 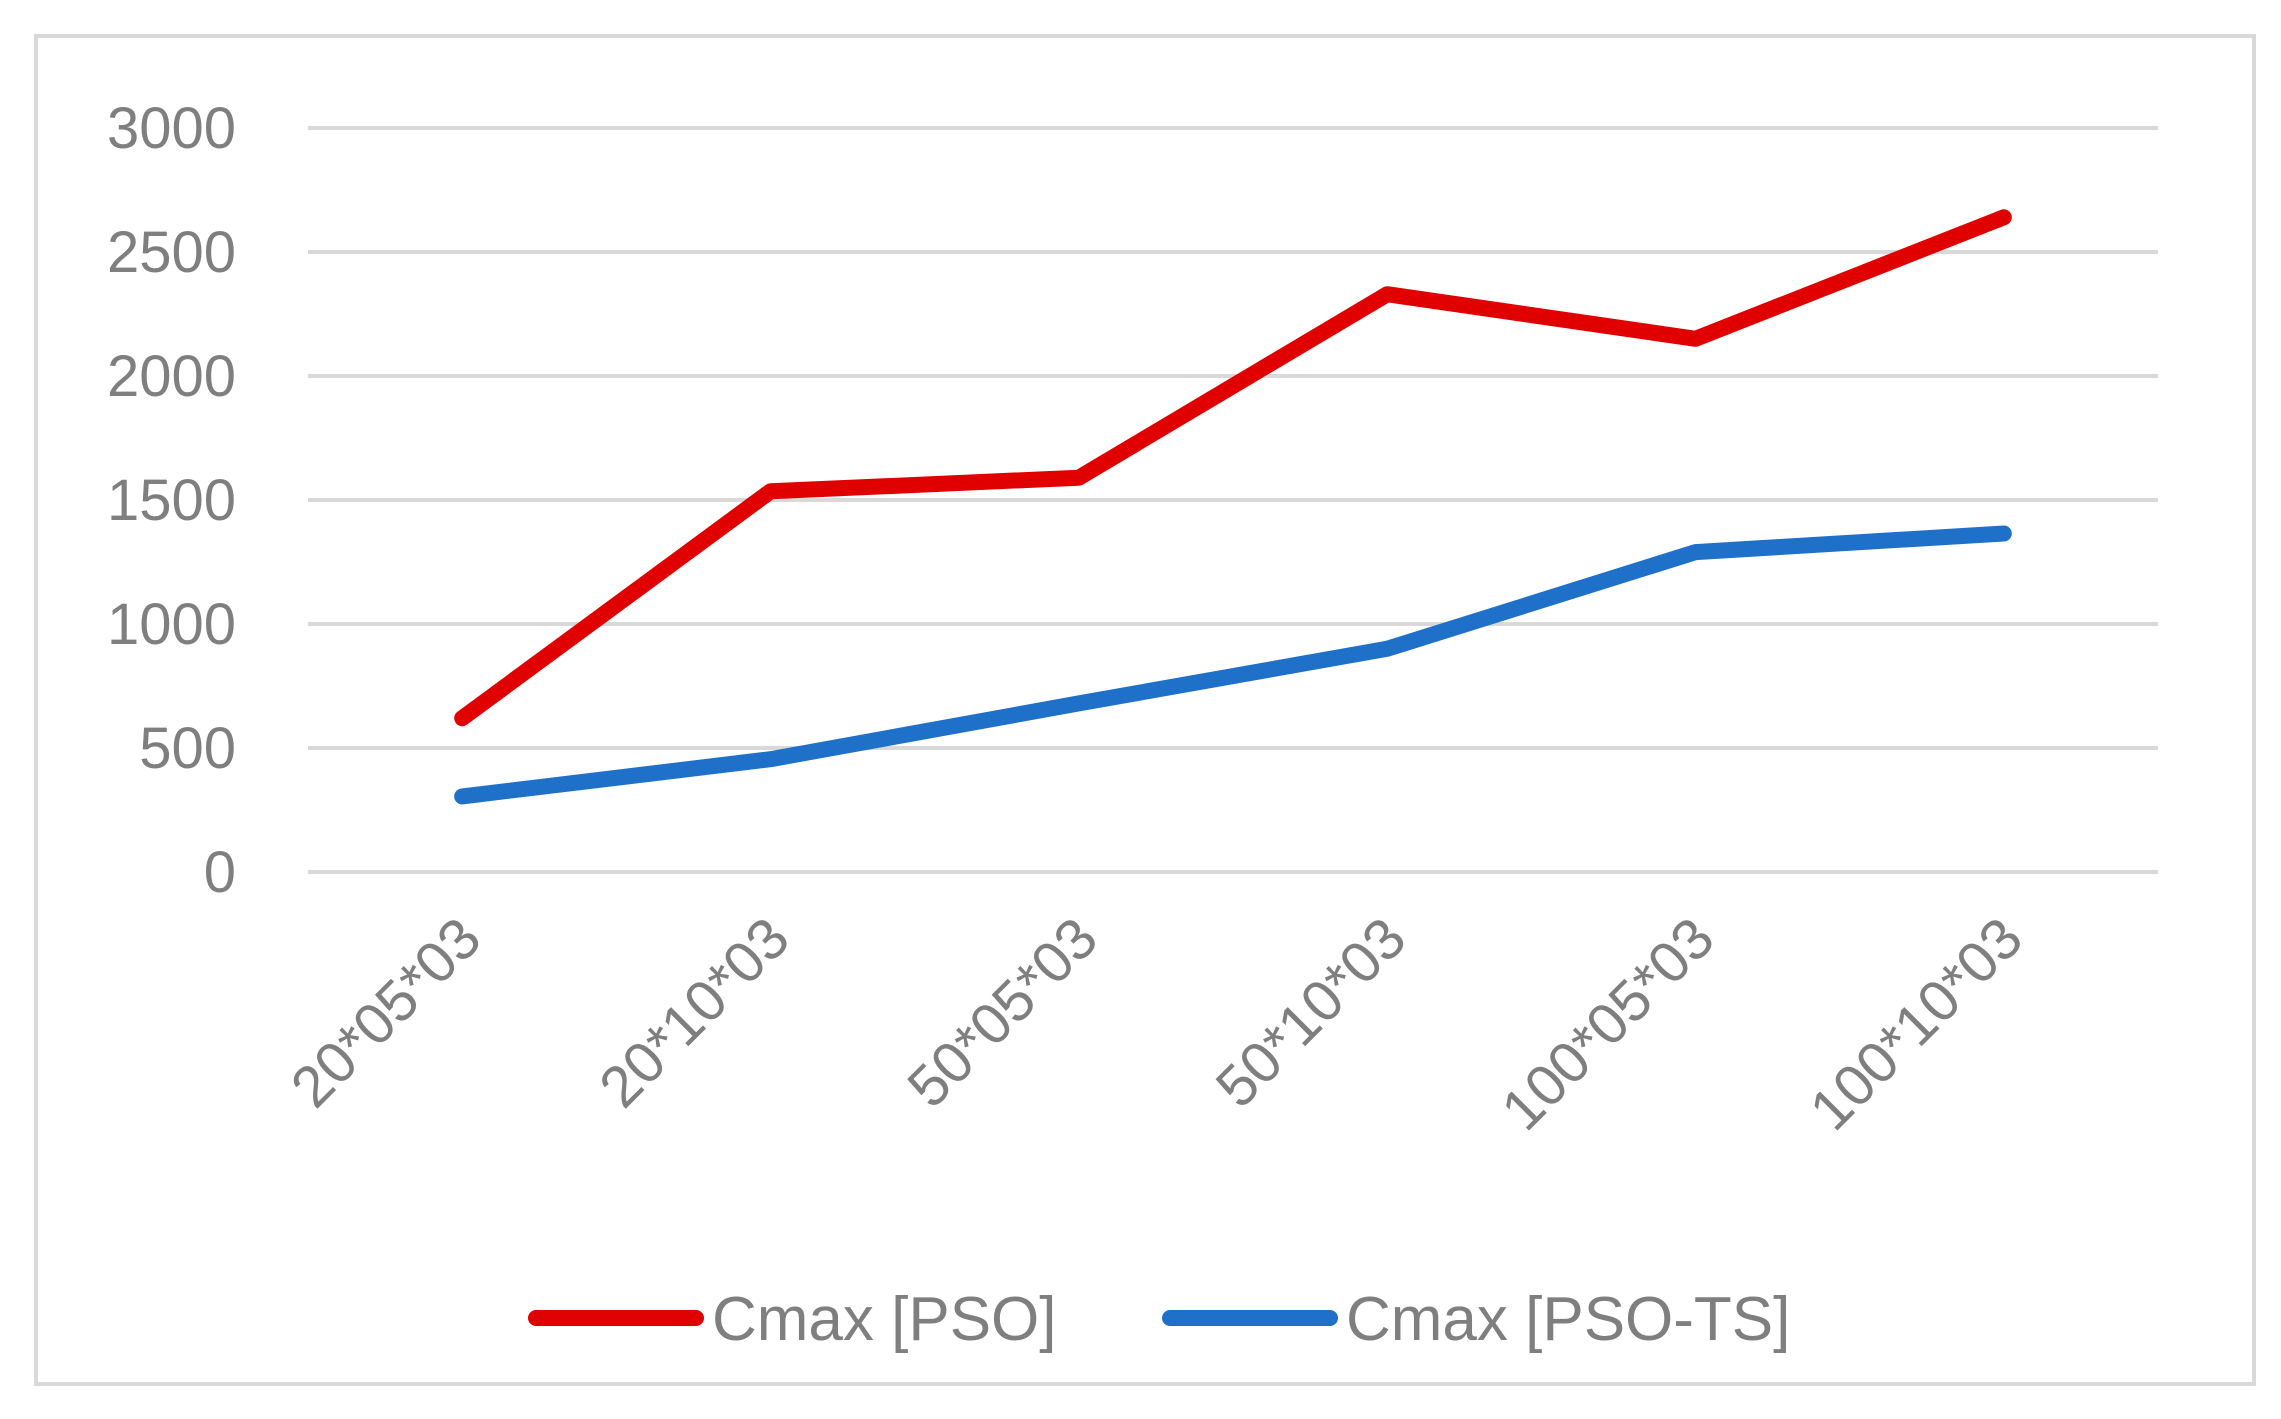 What do you see at coordinates (1002, 1012) in the screenshot?
I see `x-tick-label: 50*05*03` at bounding box center [1002, 1012].